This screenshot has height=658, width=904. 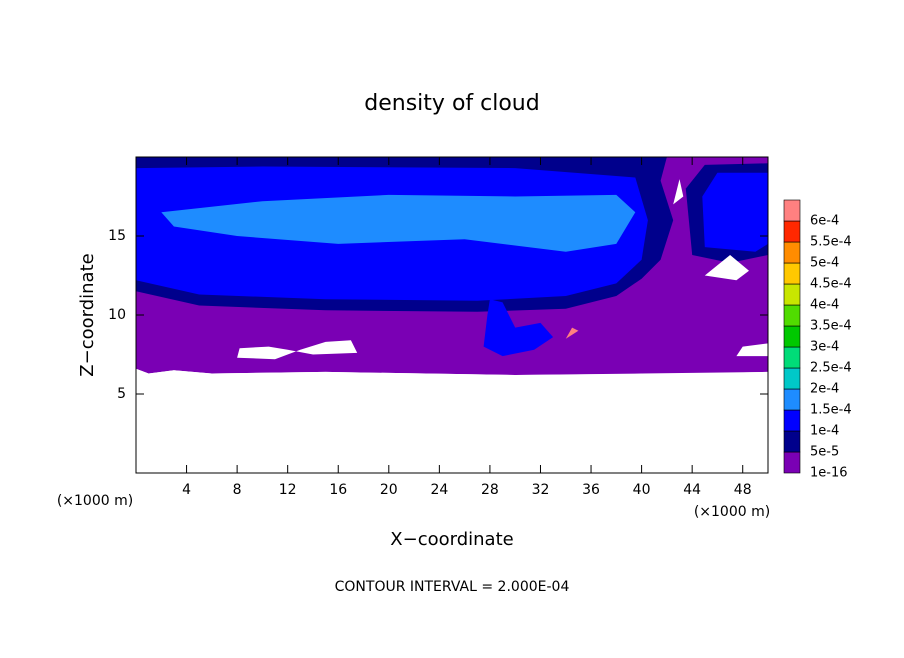 What do you see at coordinates (831, 368) in the screenshot?
I see `colorbar-label: 2.5e-4` at bounding box center [831, 368].